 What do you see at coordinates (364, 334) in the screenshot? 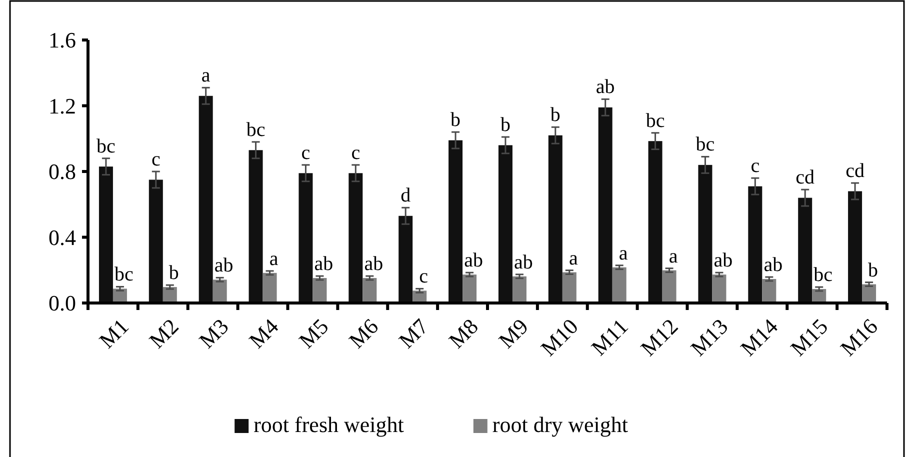
I see `x-tick-label: M6` at bounding box center [364, 334].